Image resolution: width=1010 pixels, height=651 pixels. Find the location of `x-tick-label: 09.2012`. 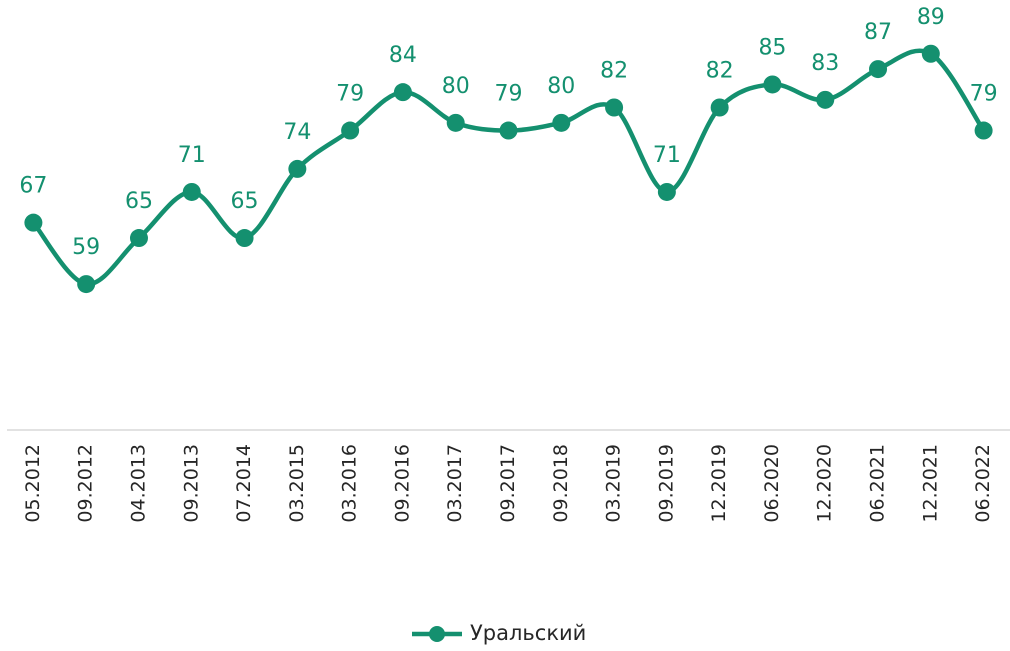

x-tick-label: 09.2012 is located at coordinates (86, 483).